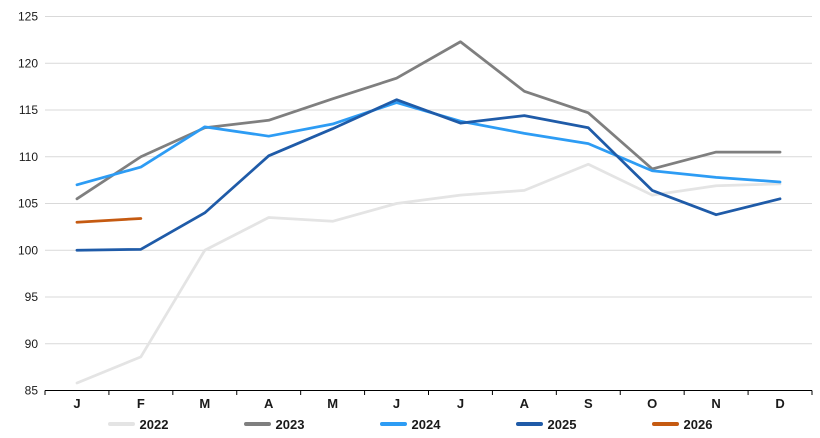  What do you see at coordinates (28, 250) in the screenshot?
I see `y-axis-label-100: 100` at bounding box center [28, 250].